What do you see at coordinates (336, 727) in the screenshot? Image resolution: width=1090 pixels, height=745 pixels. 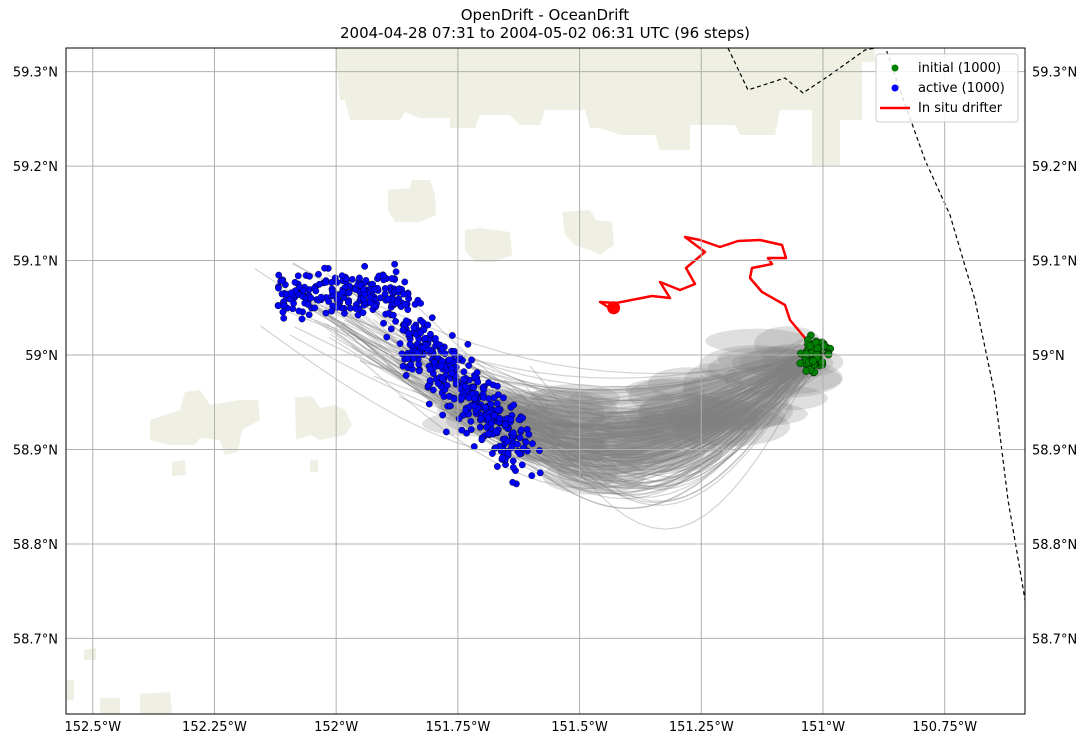 I see `x-tick-label: 152°W` at bounding box center [336, 727].